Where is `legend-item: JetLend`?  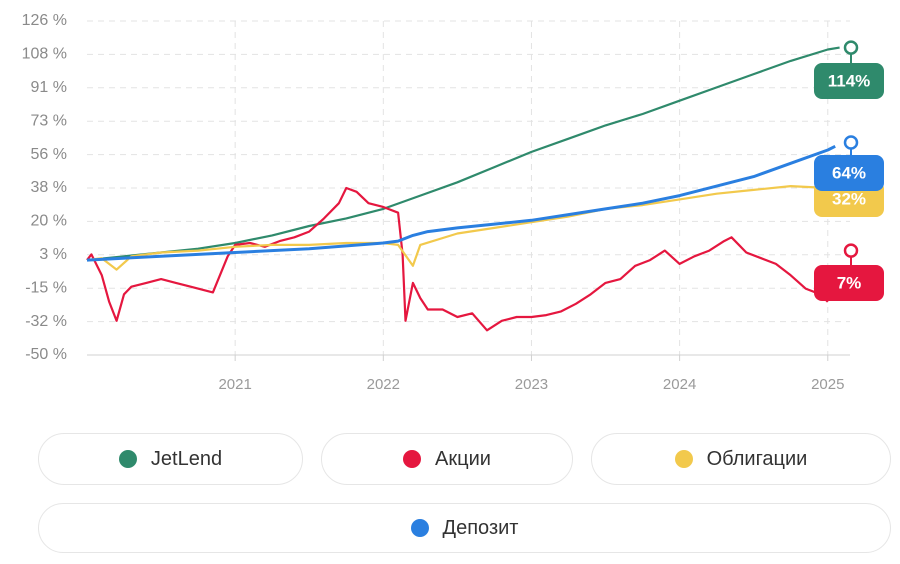 legend-item: JetLend is located at coordinates (170, 459).